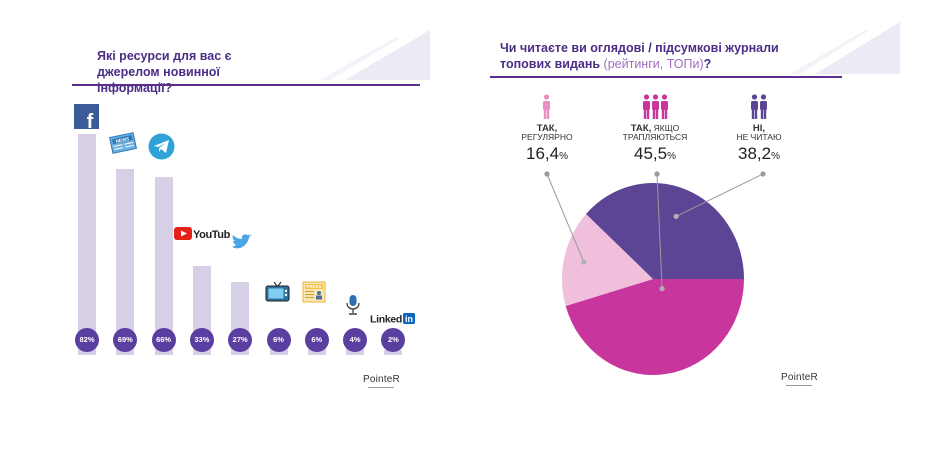 This screenshot has height=457, width=943. Describe the element at coordinates (90, 120) in the screenshot. I see `svg-text: f` at that location.